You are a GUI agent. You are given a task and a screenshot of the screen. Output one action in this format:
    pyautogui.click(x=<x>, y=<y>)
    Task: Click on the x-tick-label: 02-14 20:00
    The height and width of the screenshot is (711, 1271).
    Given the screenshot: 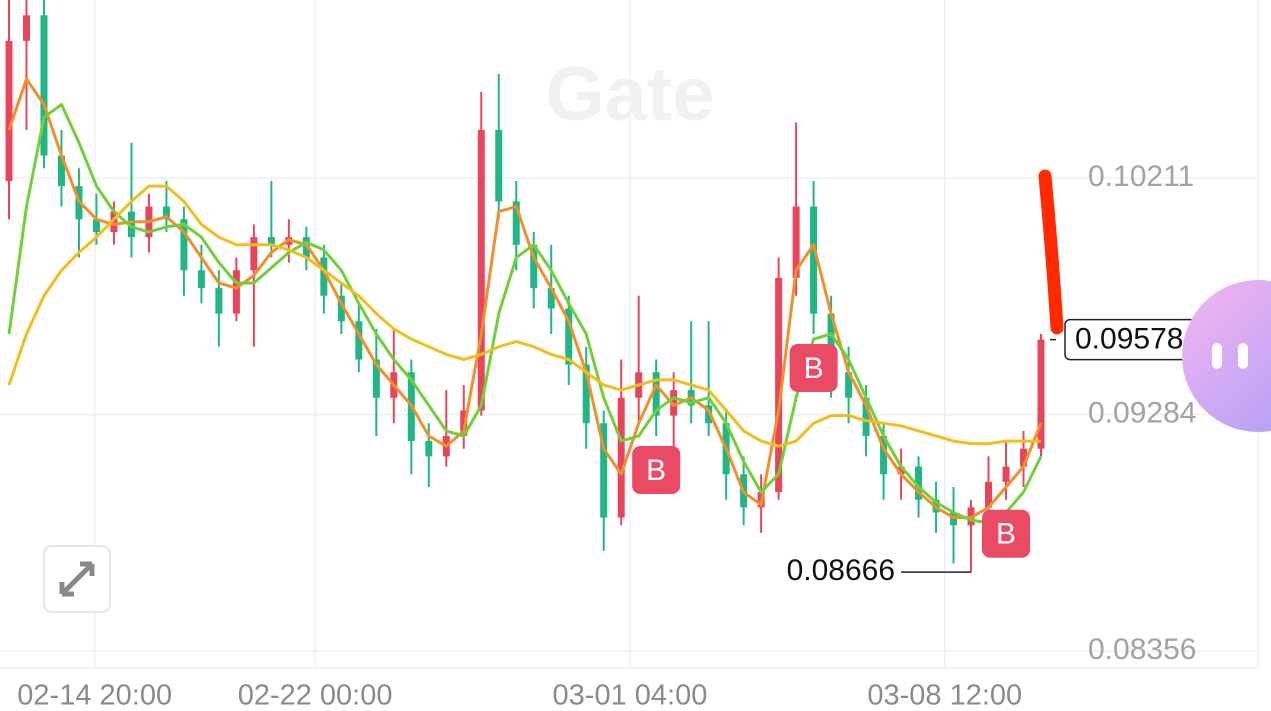 What is the action you would take?
    pyautogui.click(x=94, y=695)
    